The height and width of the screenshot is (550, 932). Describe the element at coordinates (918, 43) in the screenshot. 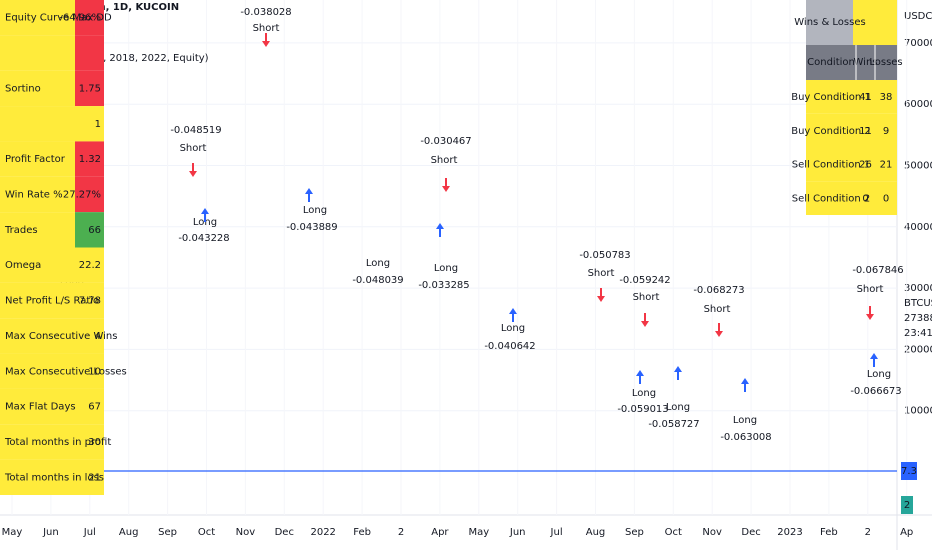

I see `y-tick-label: 70000.0` at that location.